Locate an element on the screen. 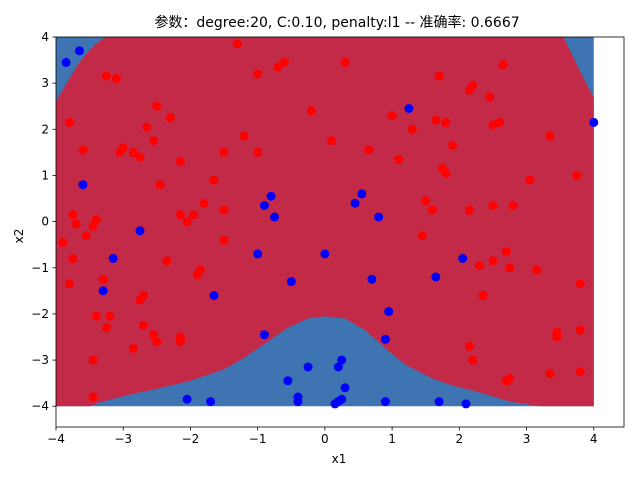 The image size is (640, 480). x-axis-label: x1 is located at coordinates (339, 459).